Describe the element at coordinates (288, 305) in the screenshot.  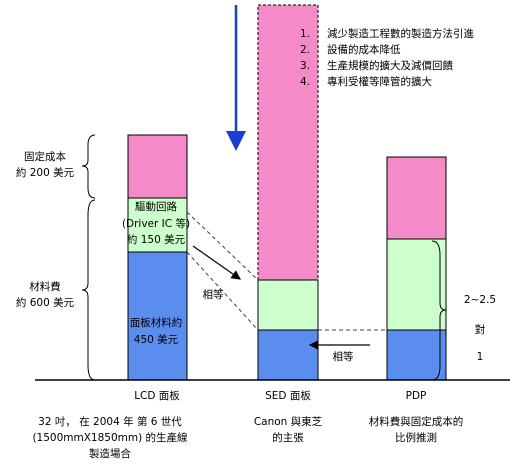
I see `sed-driver` at that location.